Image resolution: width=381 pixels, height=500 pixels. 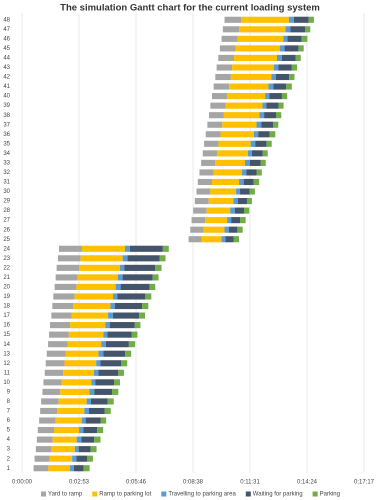 What do you see at coordinates (364, 483) in the screenshot?
I see `x-tick-label: 0:17:17` at bounding box center [364, 483].